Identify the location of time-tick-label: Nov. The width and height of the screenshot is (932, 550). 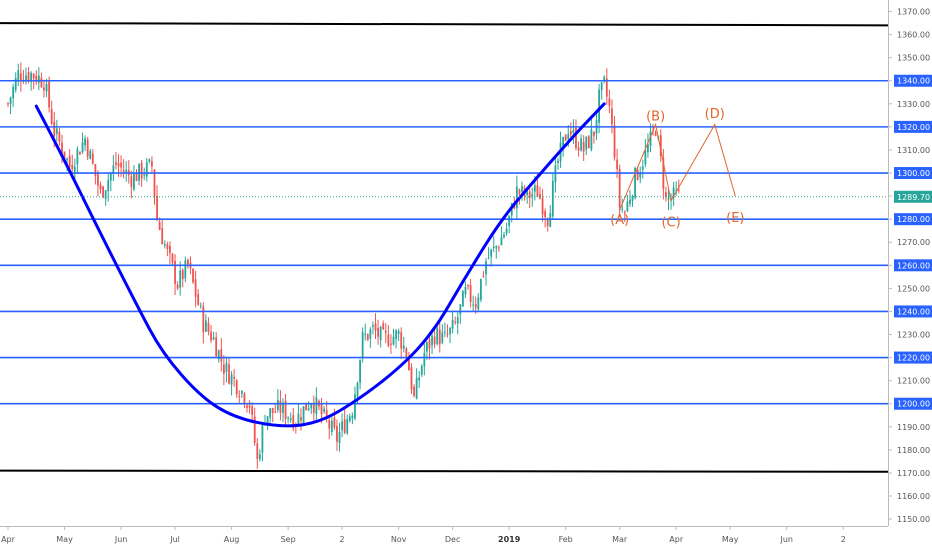
(399, 539).